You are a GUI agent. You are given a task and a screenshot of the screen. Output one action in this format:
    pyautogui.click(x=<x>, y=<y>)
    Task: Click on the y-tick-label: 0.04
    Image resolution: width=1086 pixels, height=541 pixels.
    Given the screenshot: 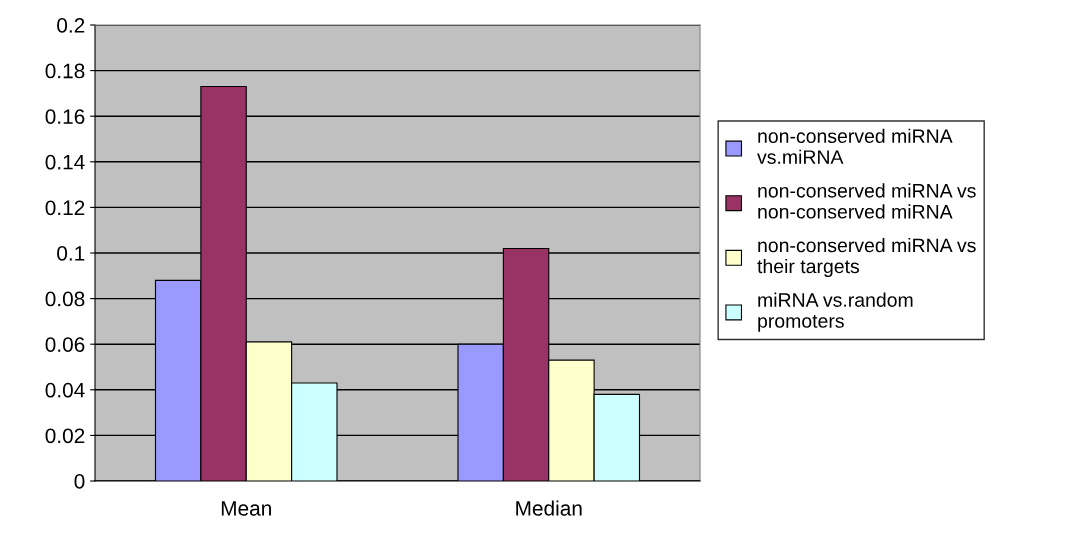 What is the action you would take?
    pyautogui.click(x=65, y=390)
    